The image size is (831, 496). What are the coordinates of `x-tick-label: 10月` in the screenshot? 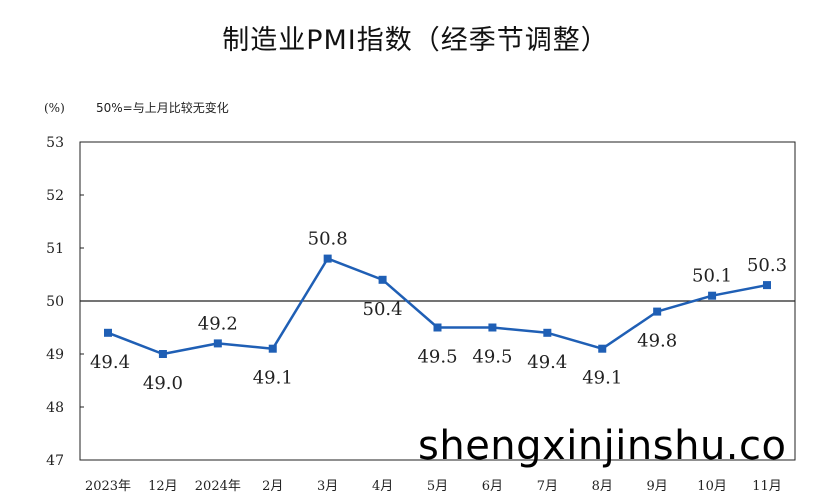 It's located at (712, 486).